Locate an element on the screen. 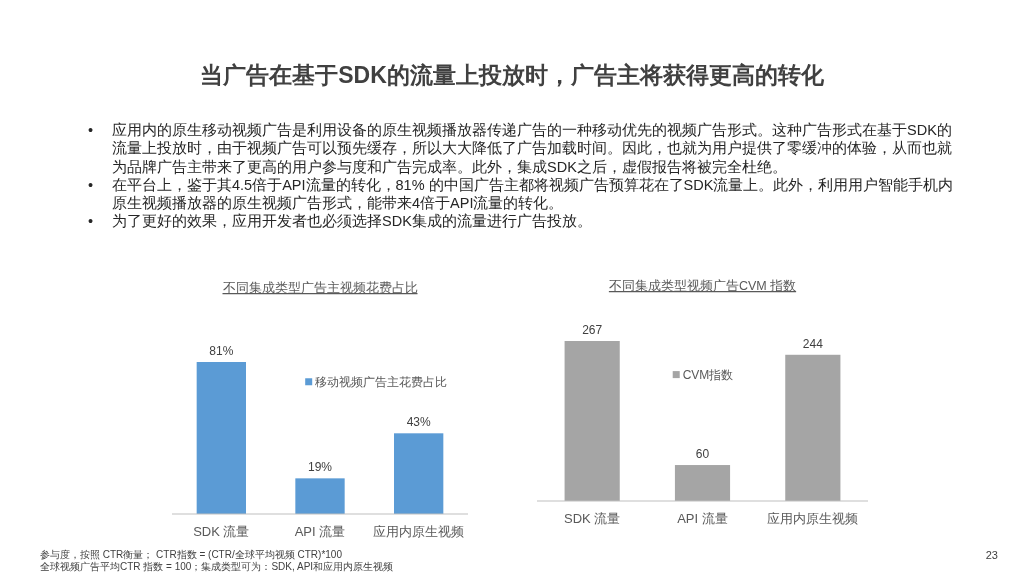 Image resolution: width=1024 pixels, height=576 pixels. data-label: 60 is located at coordinates (702, 454).